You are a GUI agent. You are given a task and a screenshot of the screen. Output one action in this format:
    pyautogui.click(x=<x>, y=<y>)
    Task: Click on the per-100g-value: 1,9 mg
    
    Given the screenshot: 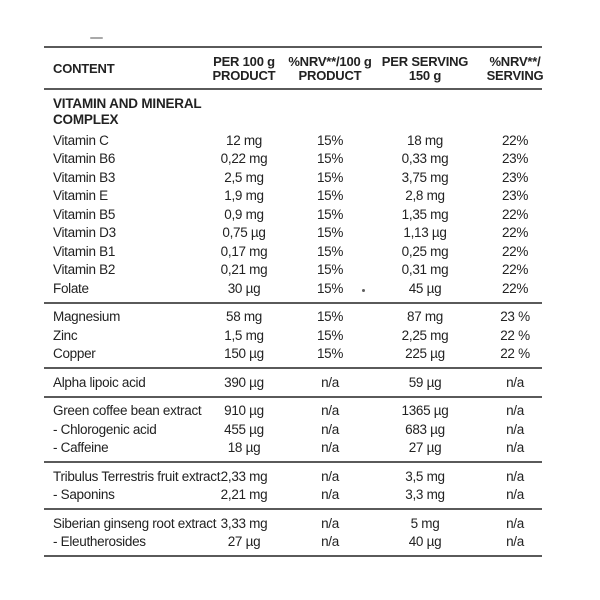 What is the action you would take?
    pyautogui.click(x=244, y=196)
    